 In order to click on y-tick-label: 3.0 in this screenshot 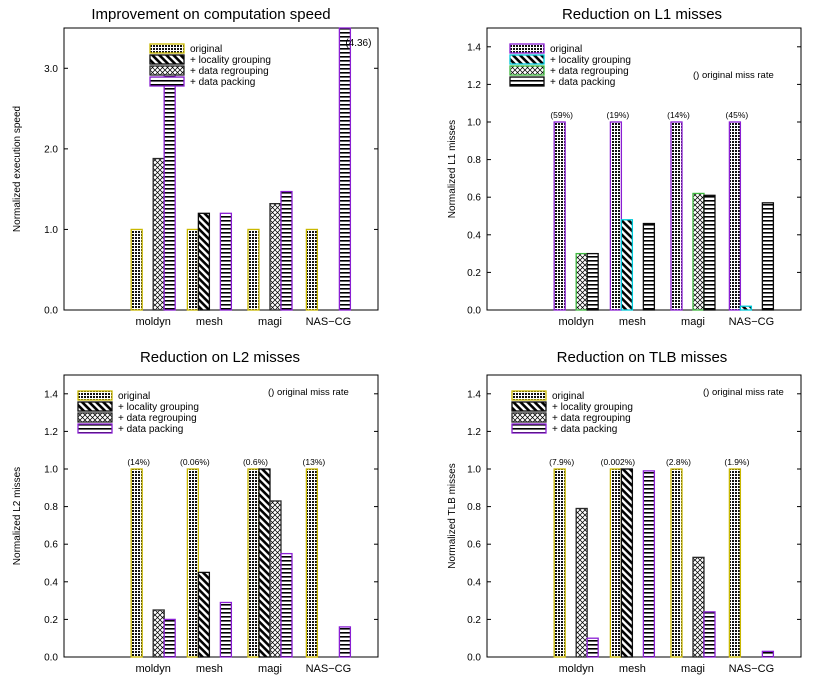, I will do `click(51, 69)`.